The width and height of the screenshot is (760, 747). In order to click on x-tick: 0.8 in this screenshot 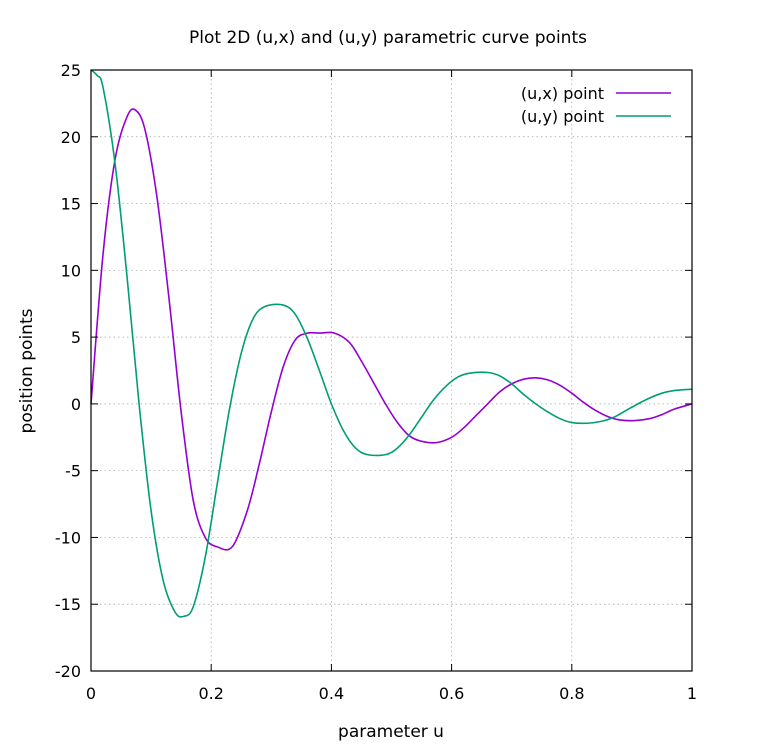, I will do `click(572, 386)`.